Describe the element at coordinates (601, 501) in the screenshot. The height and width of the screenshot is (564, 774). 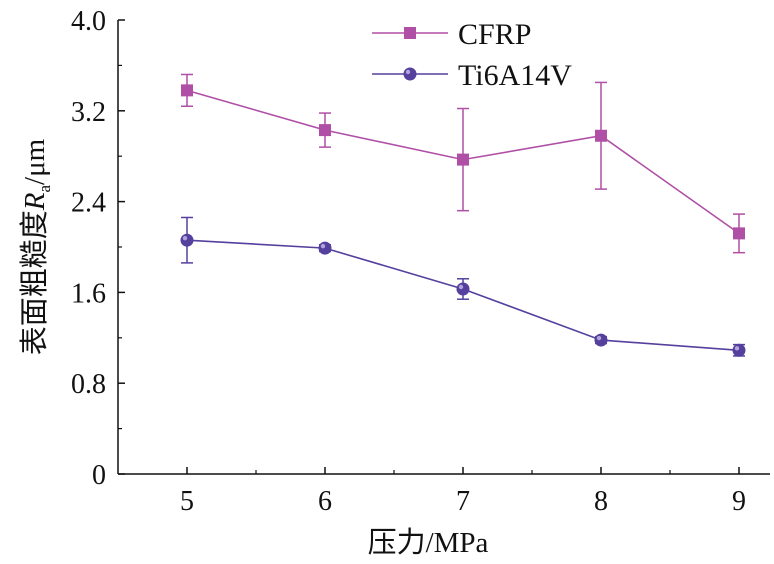
I see `x-tick-label: 8` at that location.